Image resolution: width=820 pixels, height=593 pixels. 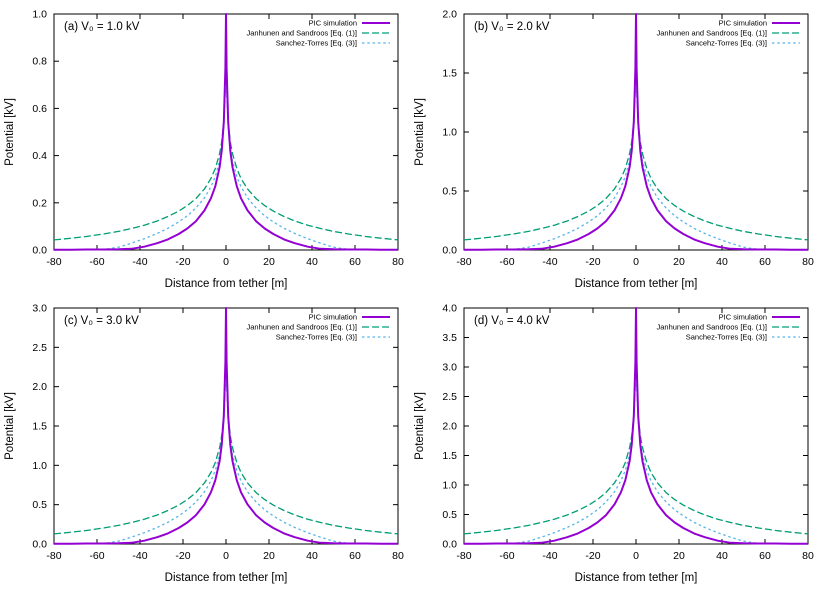 What do you see at coordinates (101, 321) in the screenshot?
I see `panel-title: (c) V₀ = 3.0 kV` at bounding box center [101, 321].